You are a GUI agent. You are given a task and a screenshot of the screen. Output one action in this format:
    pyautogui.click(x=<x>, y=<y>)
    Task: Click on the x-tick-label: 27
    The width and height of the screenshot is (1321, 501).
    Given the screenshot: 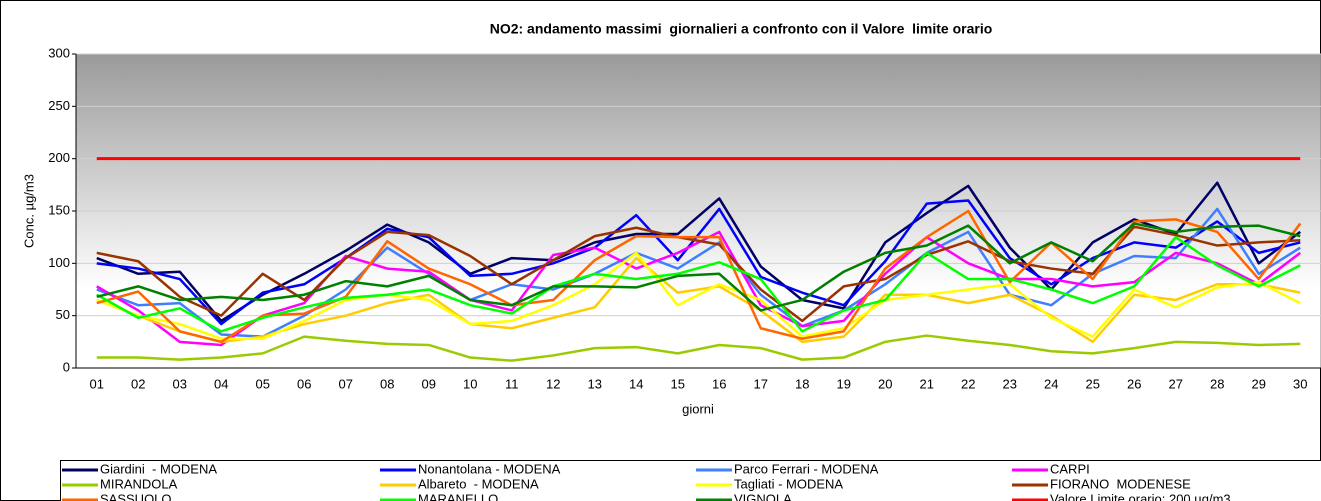 What is the action you would take?
    pyautogui.click(x=1176, y=383)
    